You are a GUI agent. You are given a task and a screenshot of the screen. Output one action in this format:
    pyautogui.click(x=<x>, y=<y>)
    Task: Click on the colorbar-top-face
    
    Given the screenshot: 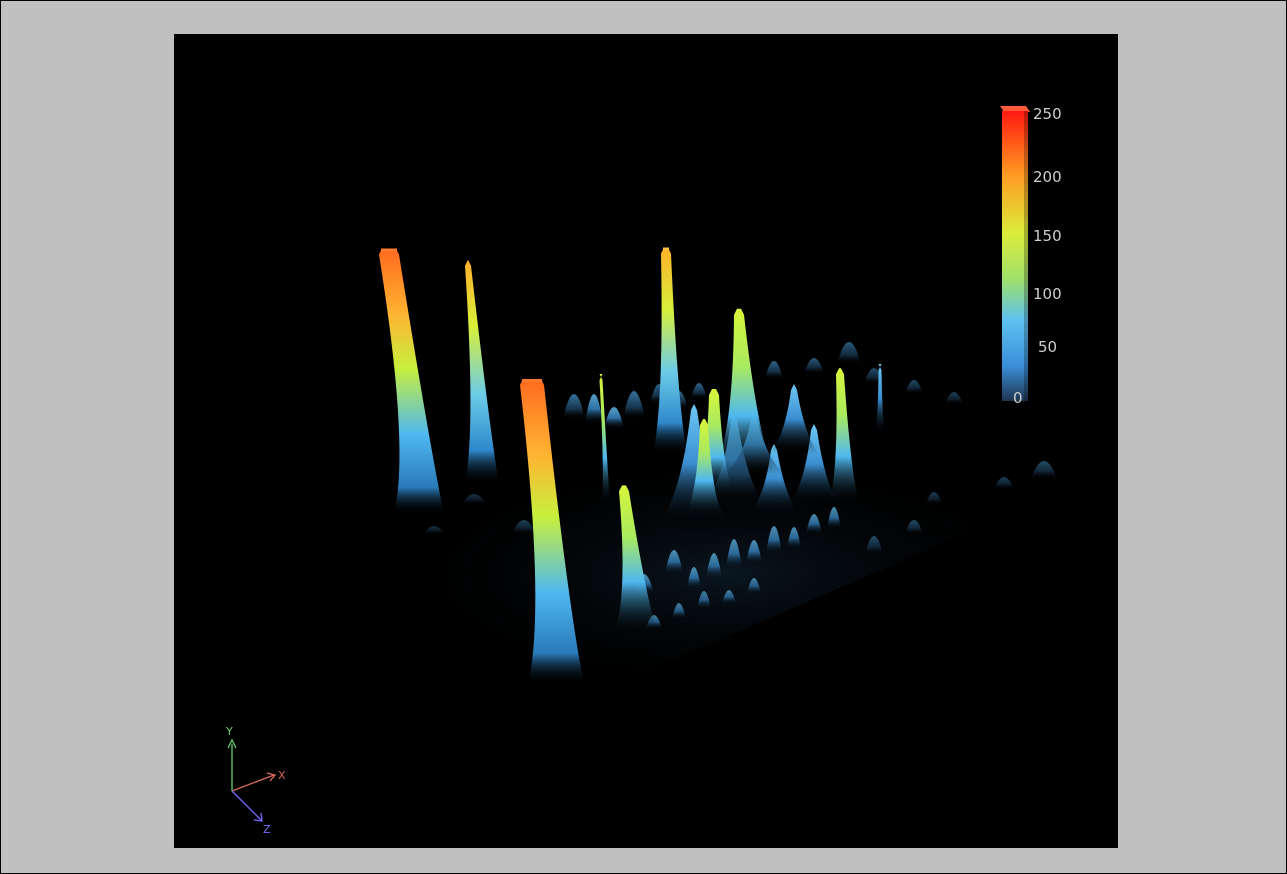 What is the action you would take?
    pyautogui.click(x=1015, y=109)
    